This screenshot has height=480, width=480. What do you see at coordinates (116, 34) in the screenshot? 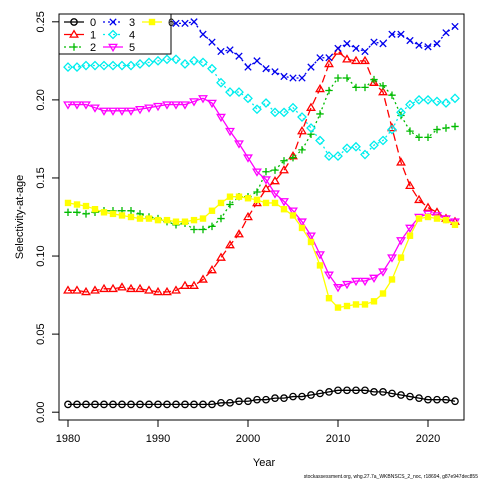
I see `legend: 012 345 6` at bounding box center [116, 34].